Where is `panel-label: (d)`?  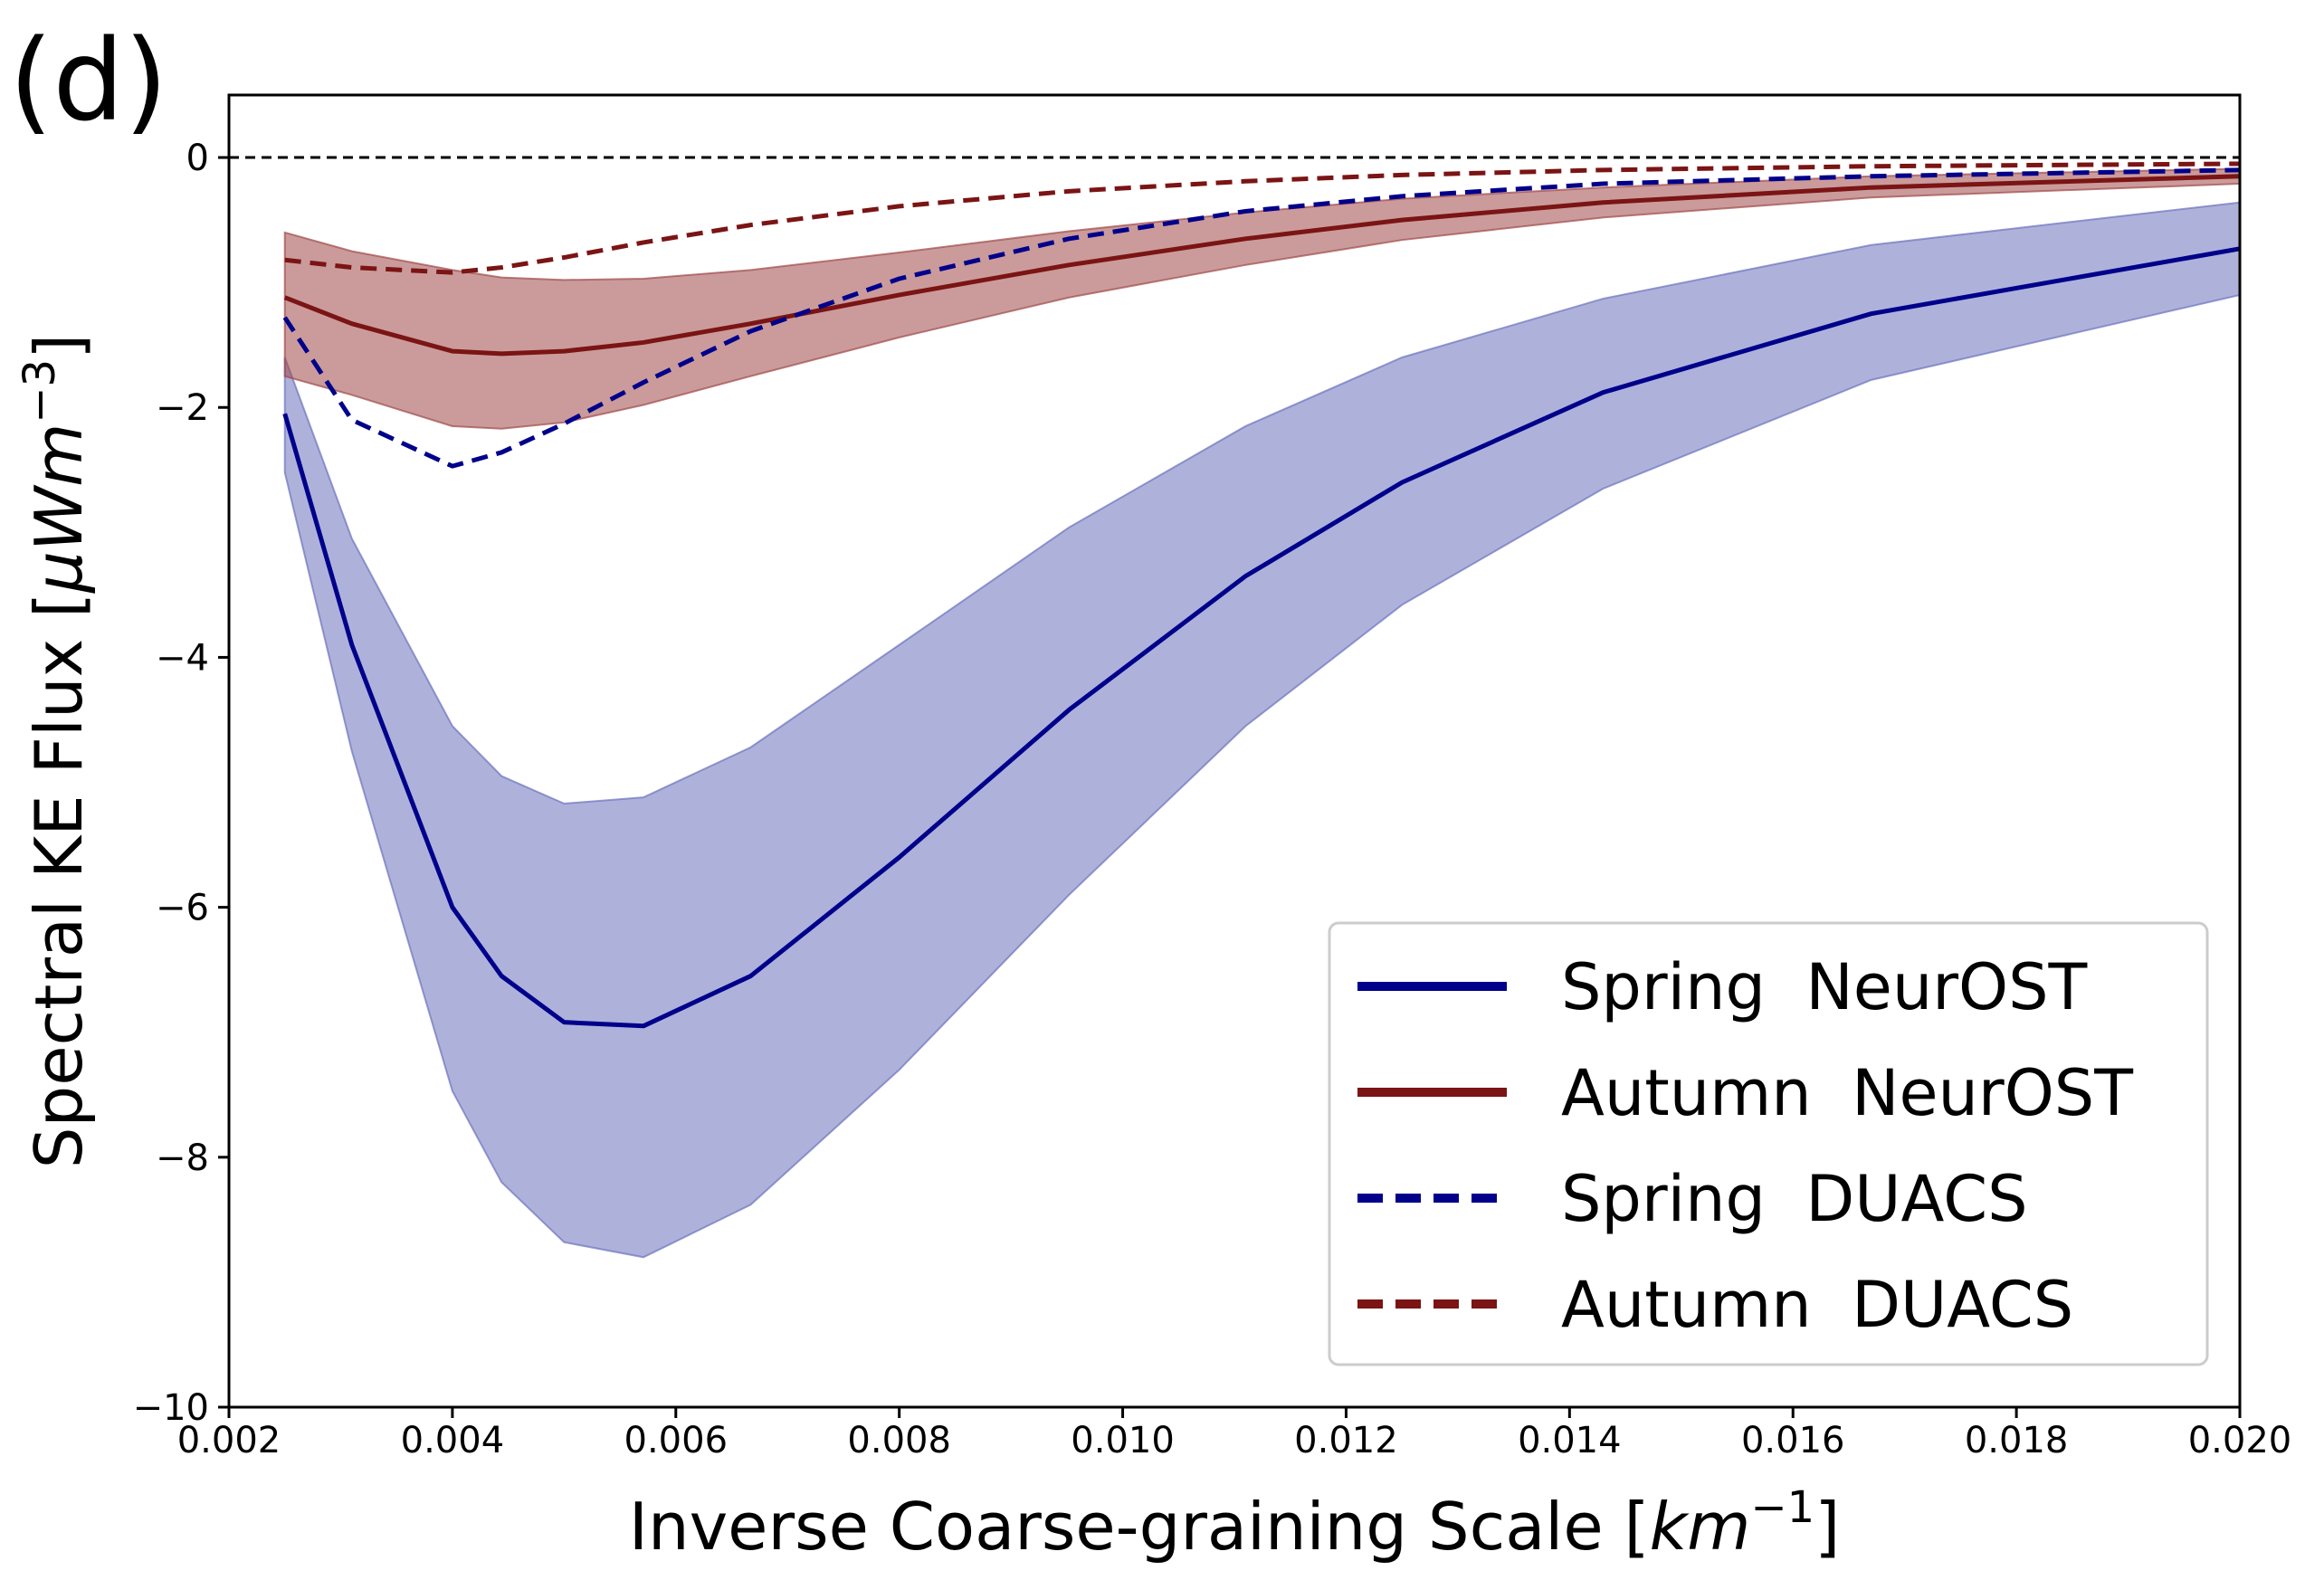 panel-label: (d) is located at coordinates (88, 81).